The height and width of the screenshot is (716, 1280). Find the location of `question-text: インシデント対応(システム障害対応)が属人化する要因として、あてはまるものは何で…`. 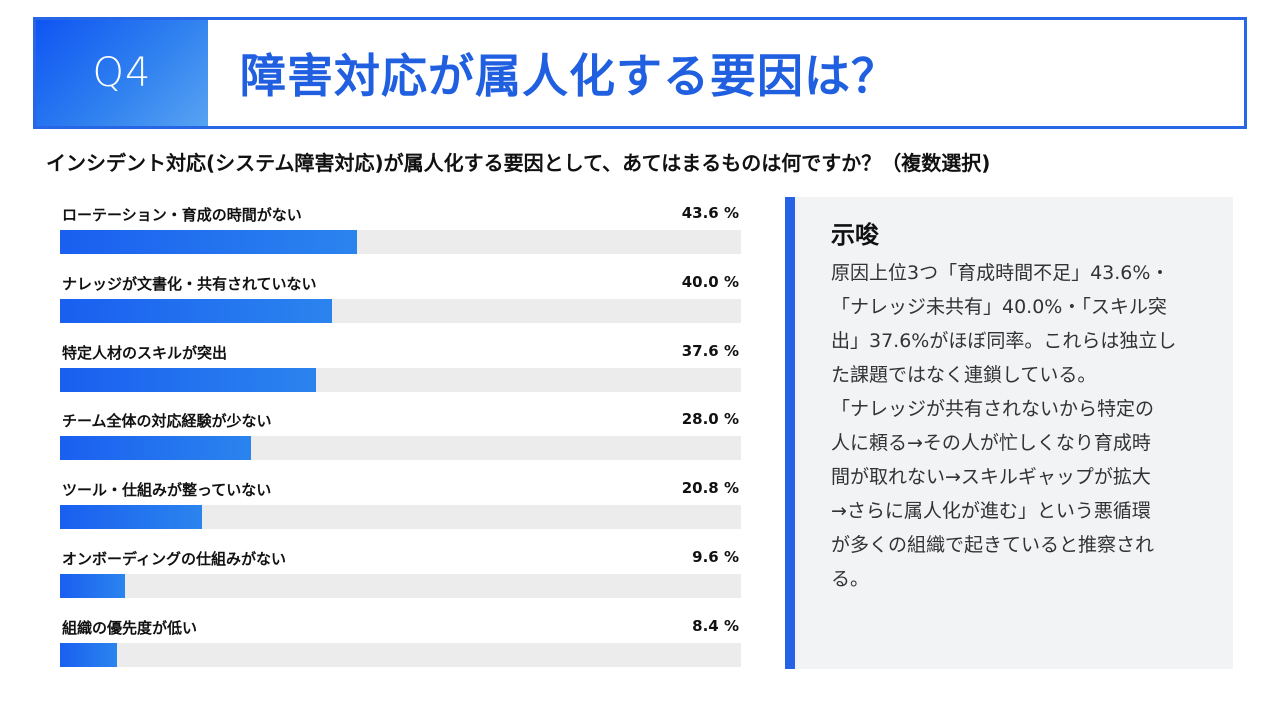

question-text: インシデント対応(システム障害対応)が属人化する要因として、あてはまるものは何で… is located at coordinates (518, 163).